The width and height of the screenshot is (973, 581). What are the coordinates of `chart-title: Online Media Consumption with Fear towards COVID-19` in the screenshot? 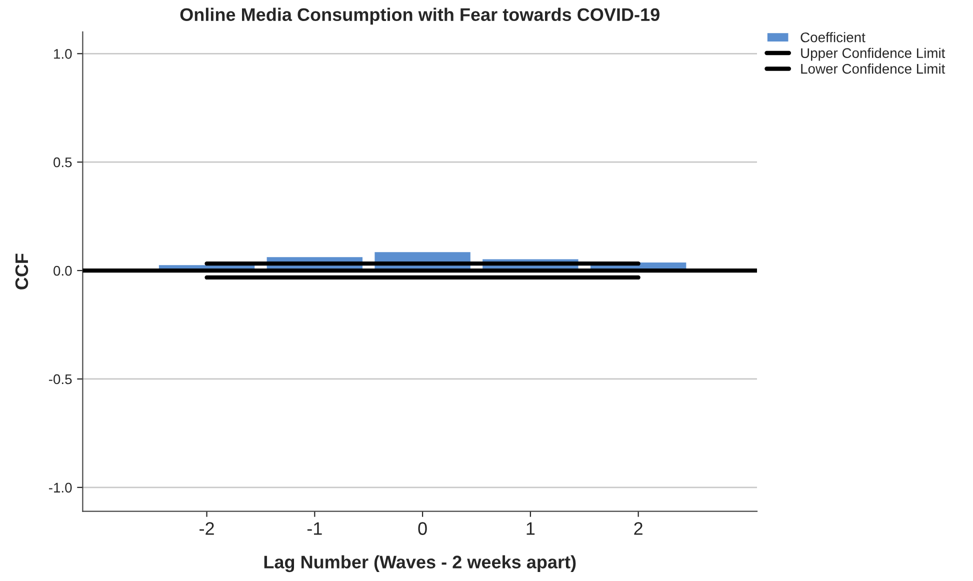 It's located at (420, 16).